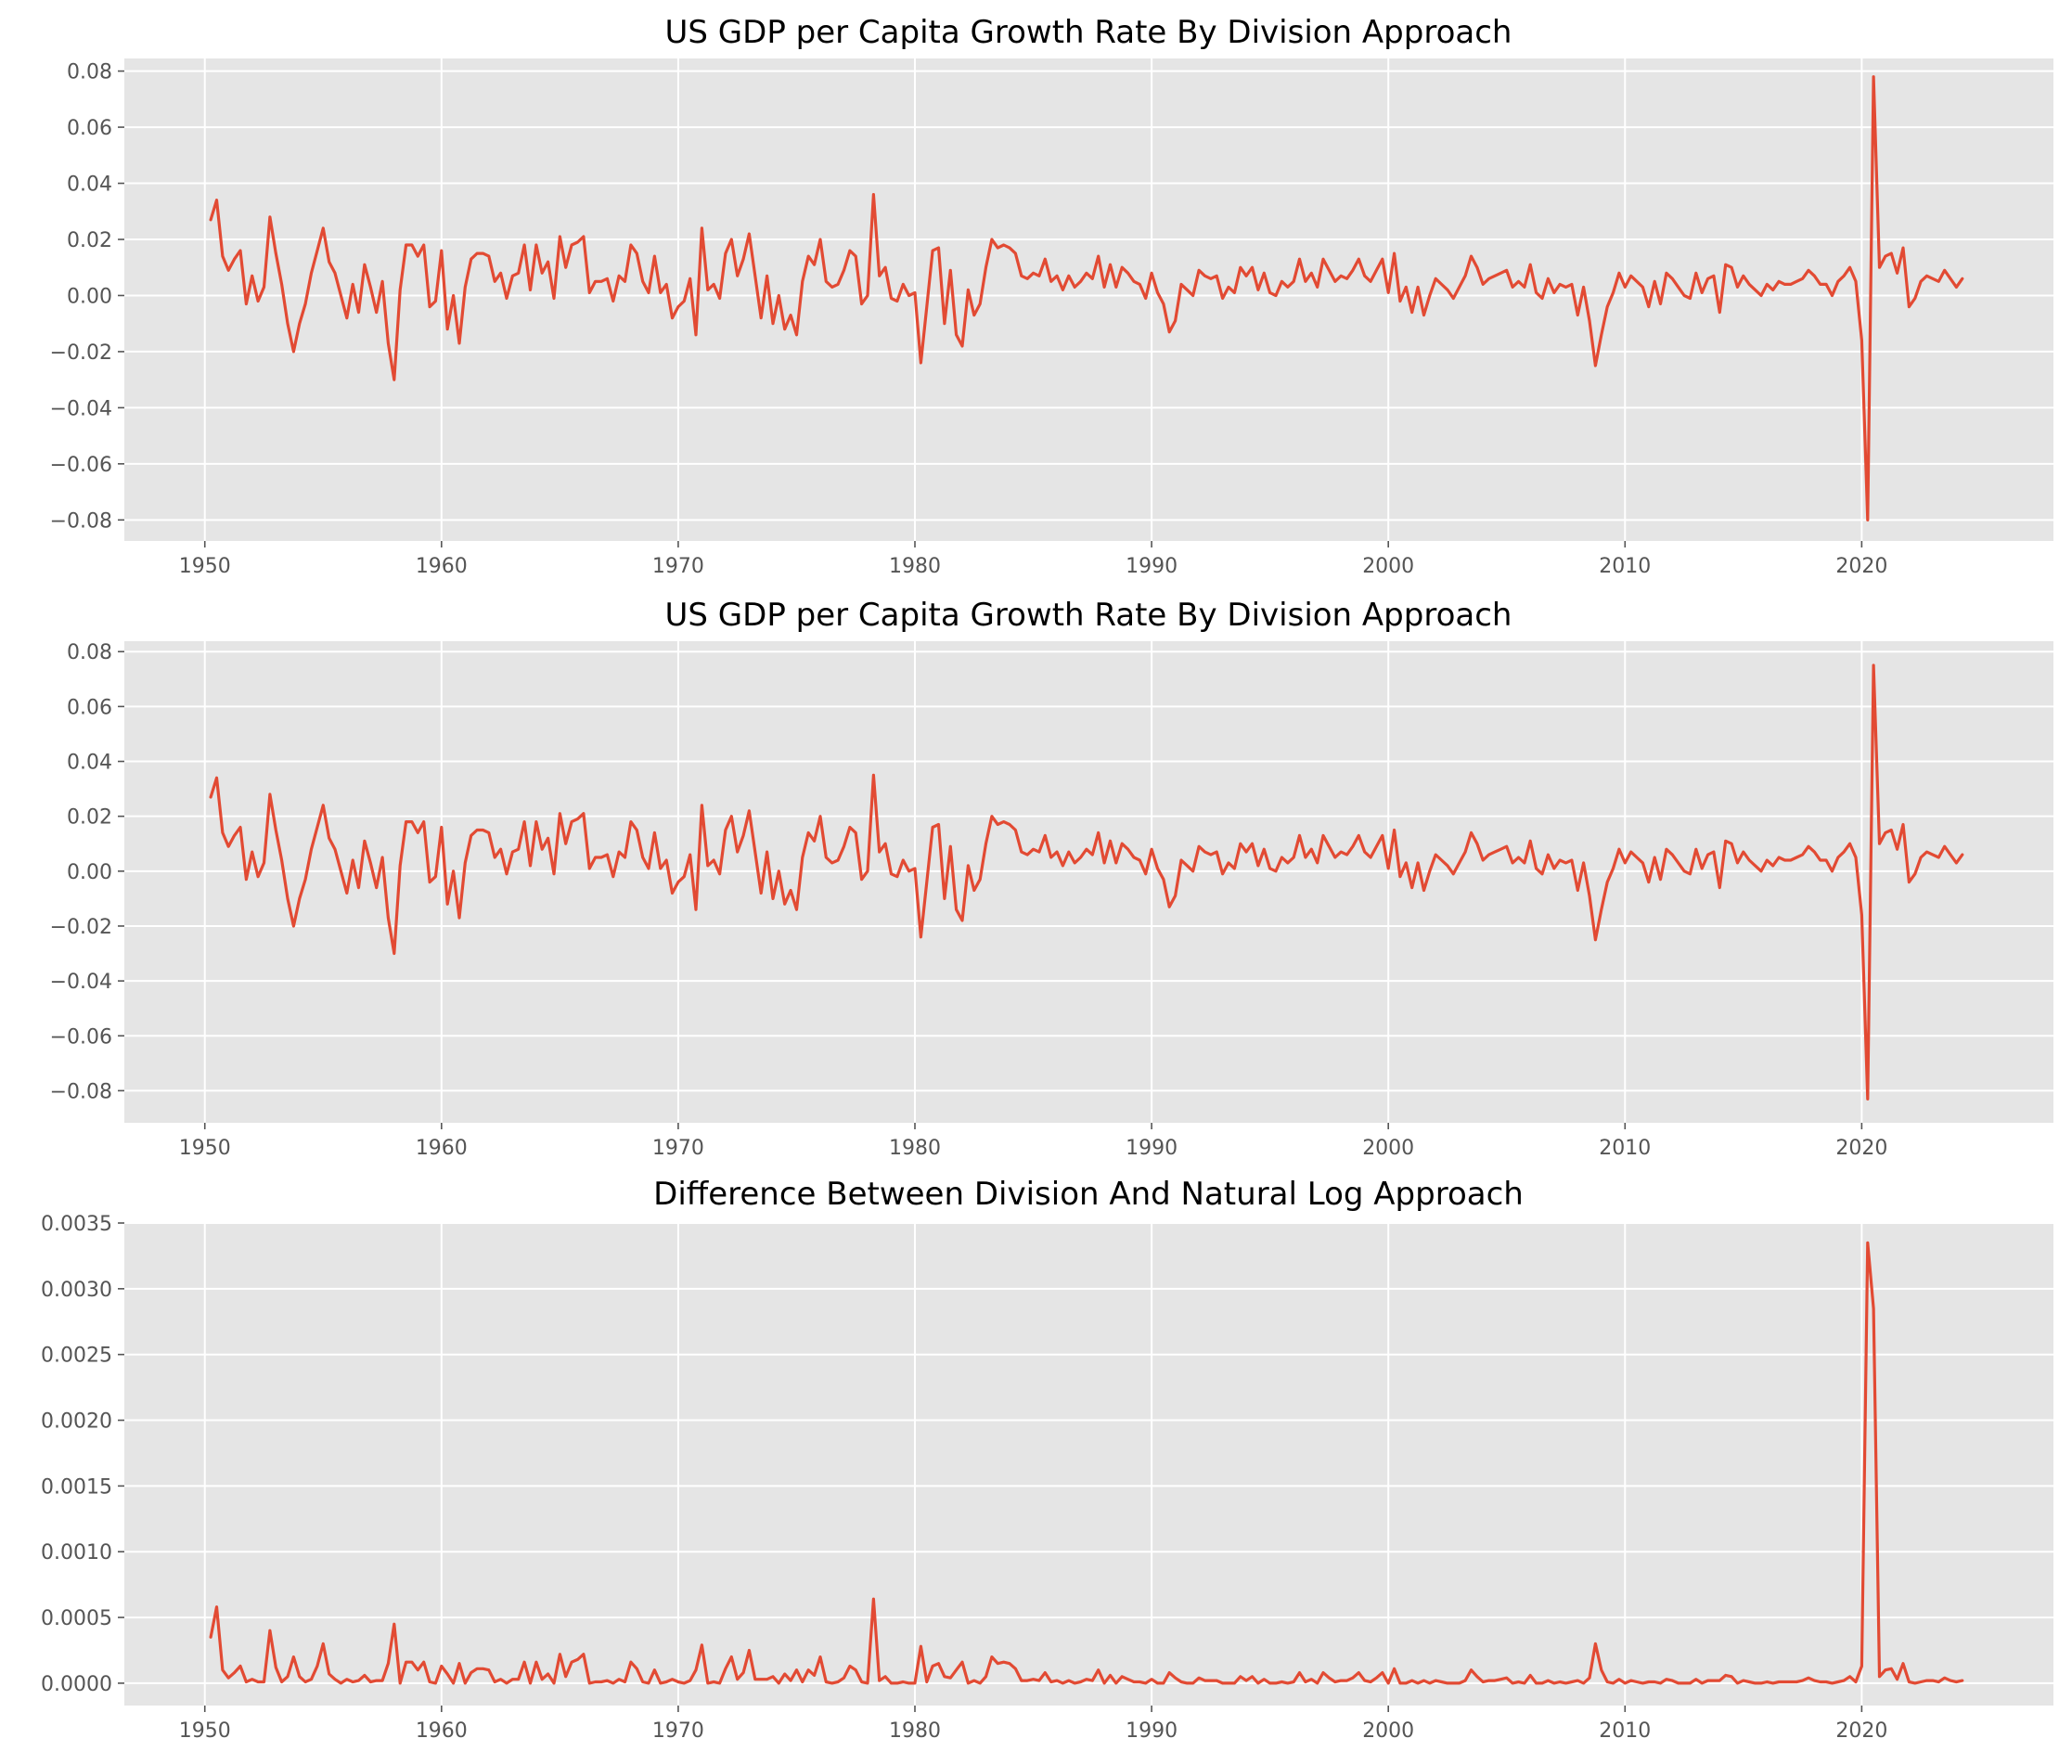  I want to click on y-tick-label: 0.0010, so click(76, 1553).